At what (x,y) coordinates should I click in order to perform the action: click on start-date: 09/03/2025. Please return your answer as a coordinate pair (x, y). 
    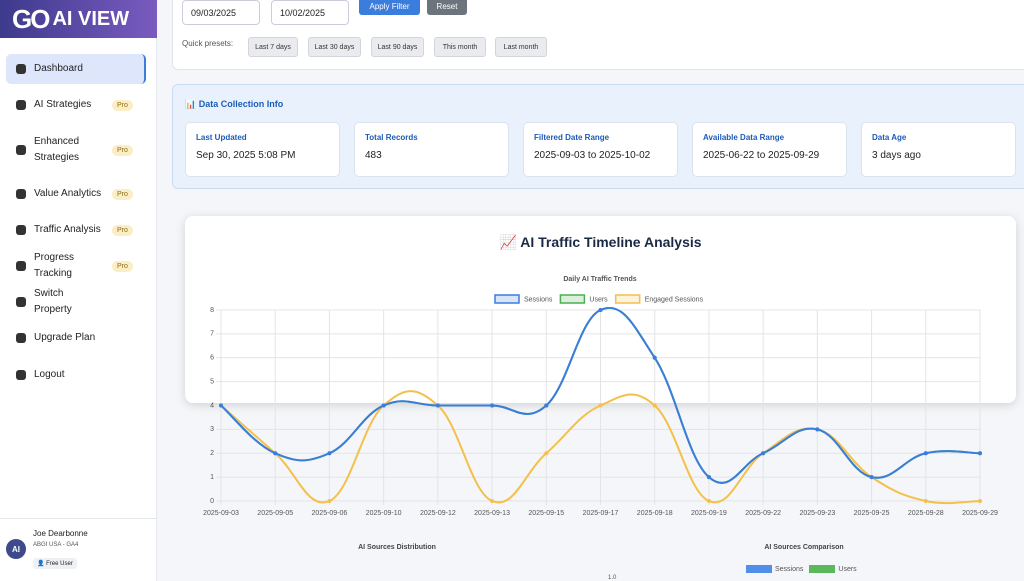
    Looking at the image, I should click on (221, 12).